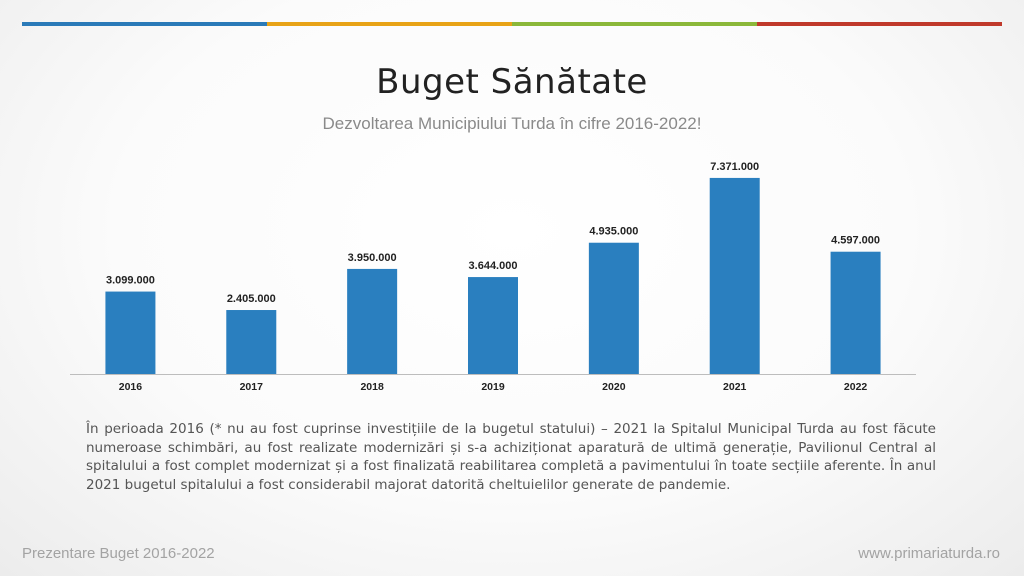 The width and height of the screenshot is (1024, 576). I want to click on footer-website-link: www.primariaturda.ro, so click(929, 553).